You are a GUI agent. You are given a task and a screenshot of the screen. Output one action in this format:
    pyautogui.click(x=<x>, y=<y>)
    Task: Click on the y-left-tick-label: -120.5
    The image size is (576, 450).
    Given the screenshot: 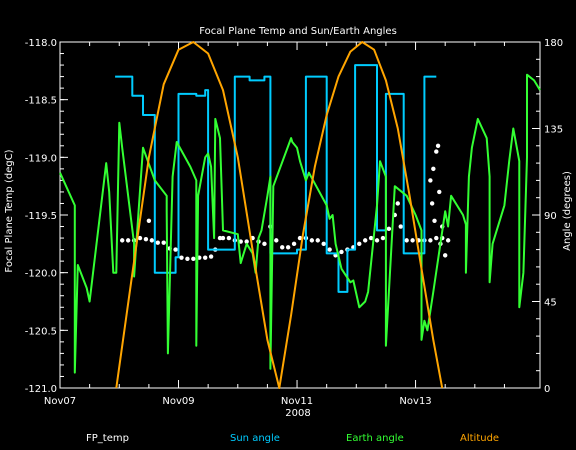 What is the action you would take?
    pyautogui.click(x=41, y=331)
    